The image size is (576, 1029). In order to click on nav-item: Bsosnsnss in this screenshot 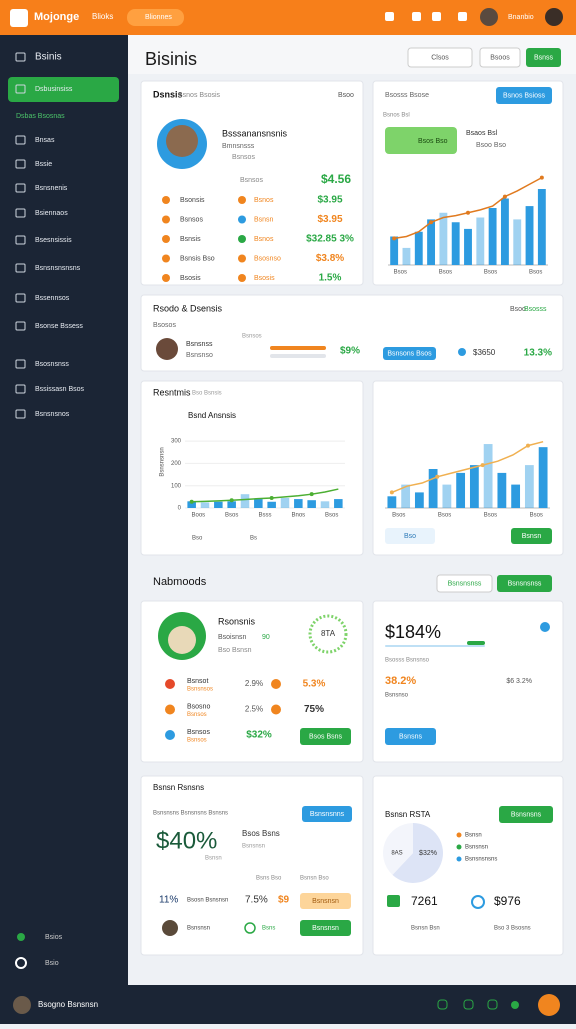, I will do `click(52, 364)`.